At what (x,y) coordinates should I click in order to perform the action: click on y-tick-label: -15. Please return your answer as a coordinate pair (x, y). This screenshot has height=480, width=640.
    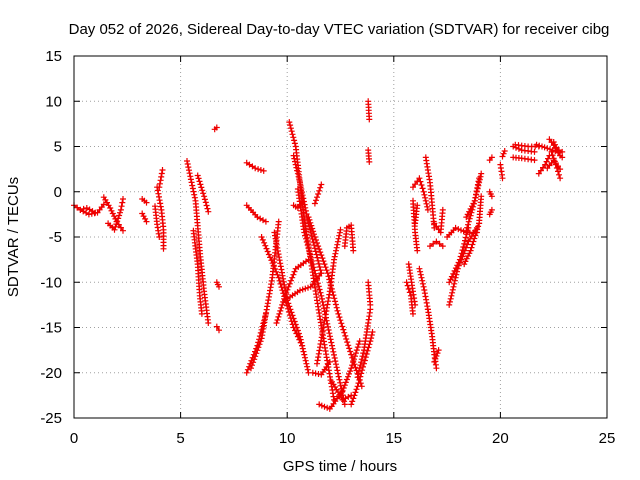
    Looking at the image, I should click on (51, 328).